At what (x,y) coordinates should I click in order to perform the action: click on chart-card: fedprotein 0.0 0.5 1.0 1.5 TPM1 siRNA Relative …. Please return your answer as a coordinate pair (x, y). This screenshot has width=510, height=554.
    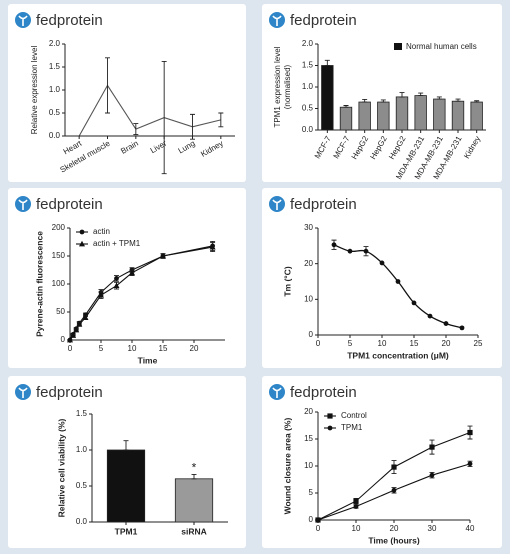
    Looking at the image, I should click on (127, 462).